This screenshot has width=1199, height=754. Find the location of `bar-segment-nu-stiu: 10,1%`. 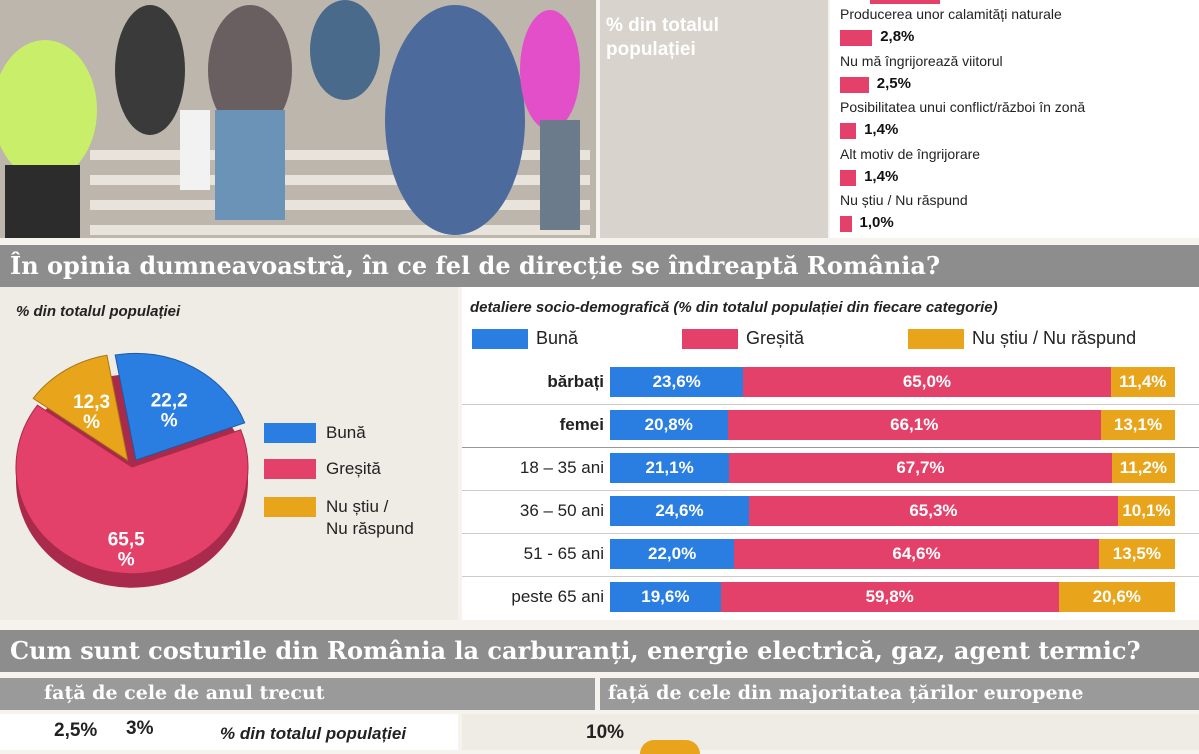

bar-segment-nu-stiu: 10,1% is located at coordinates (1146, 511).